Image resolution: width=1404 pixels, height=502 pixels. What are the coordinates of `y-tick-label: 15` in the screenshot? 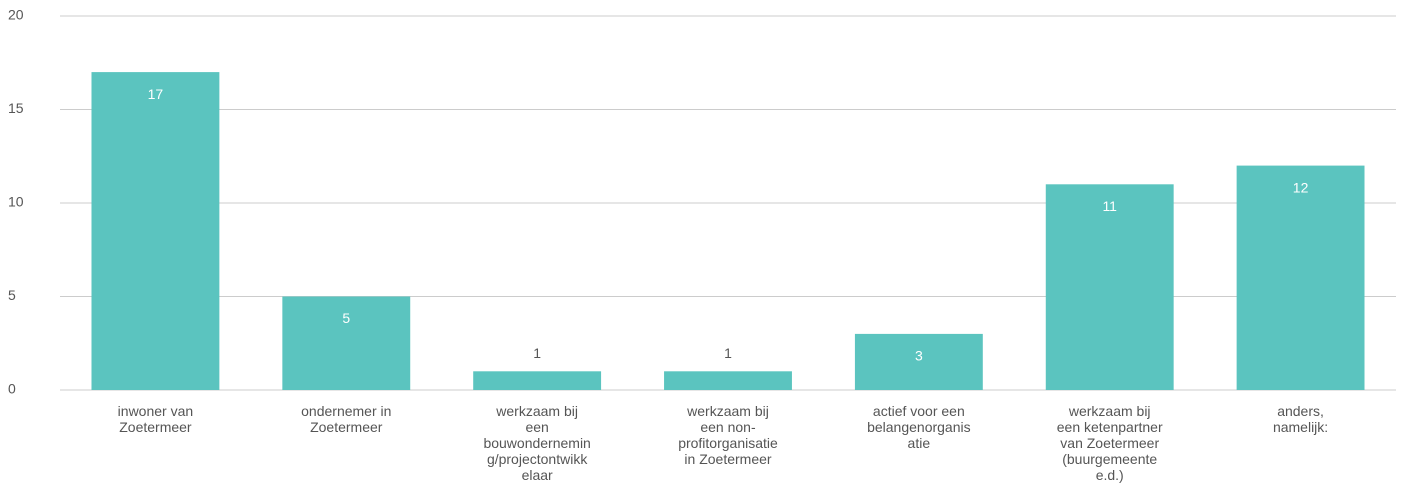 It's located at (16, 108).